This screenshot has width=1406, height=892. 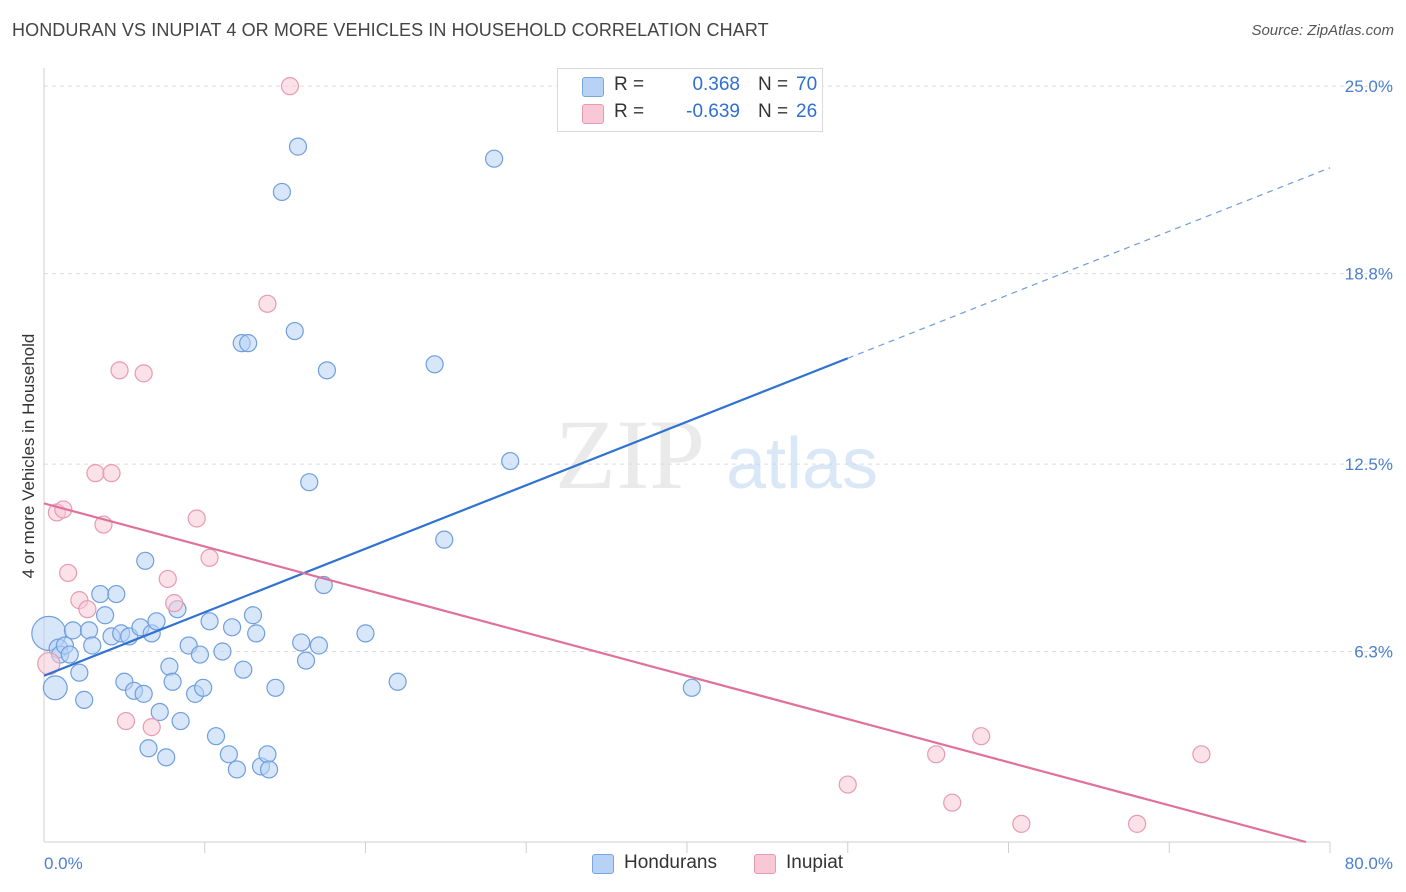 What do you see at coordinates (630, 454) in the screenshot?
I see `watermark-zip: ZIP` at bounding box center [630, 454].